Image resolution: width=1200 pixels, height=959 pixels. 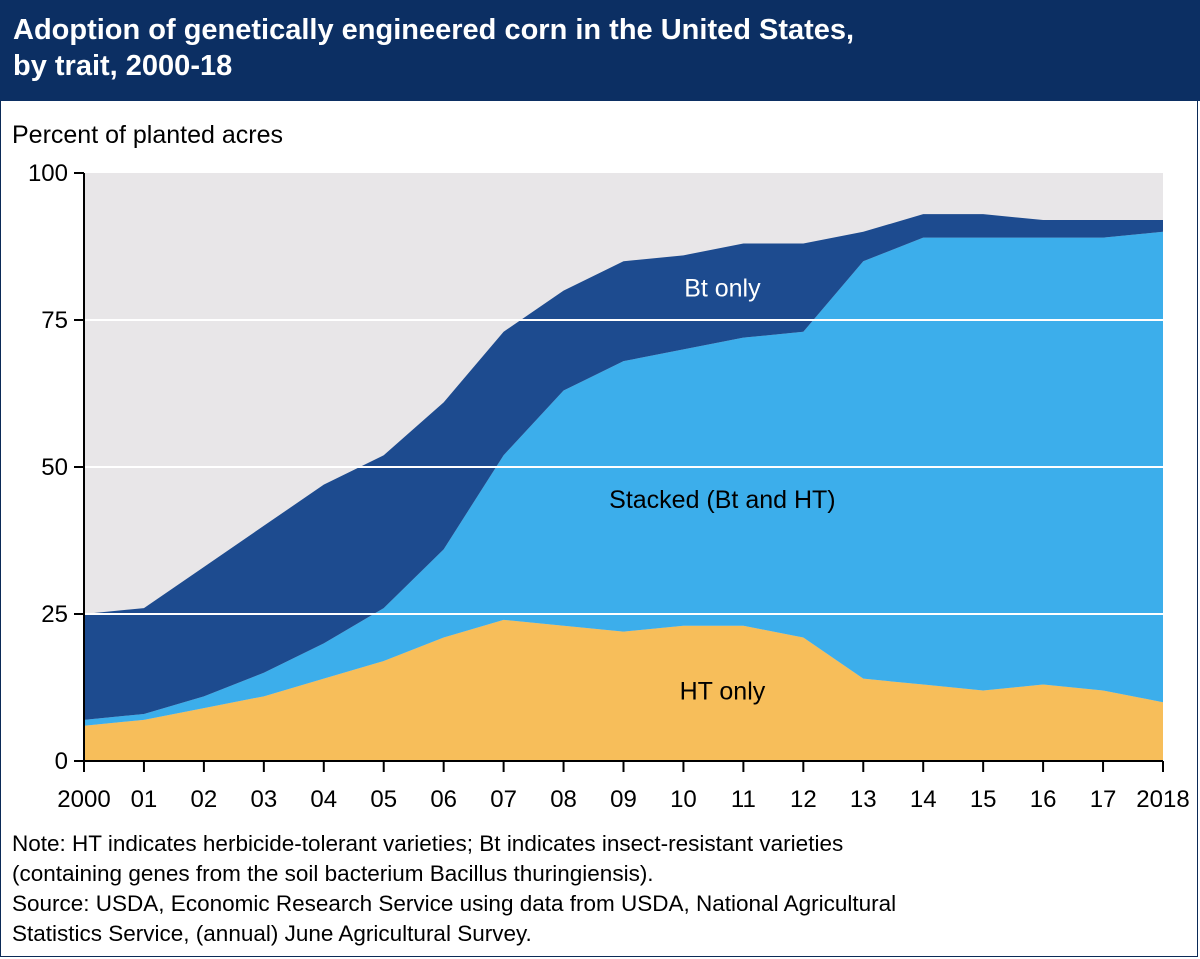 What do you see at coordinates (54, 320) in the screenshot?
I see `y-tick-label: 75` at bounding box center [54, 320].